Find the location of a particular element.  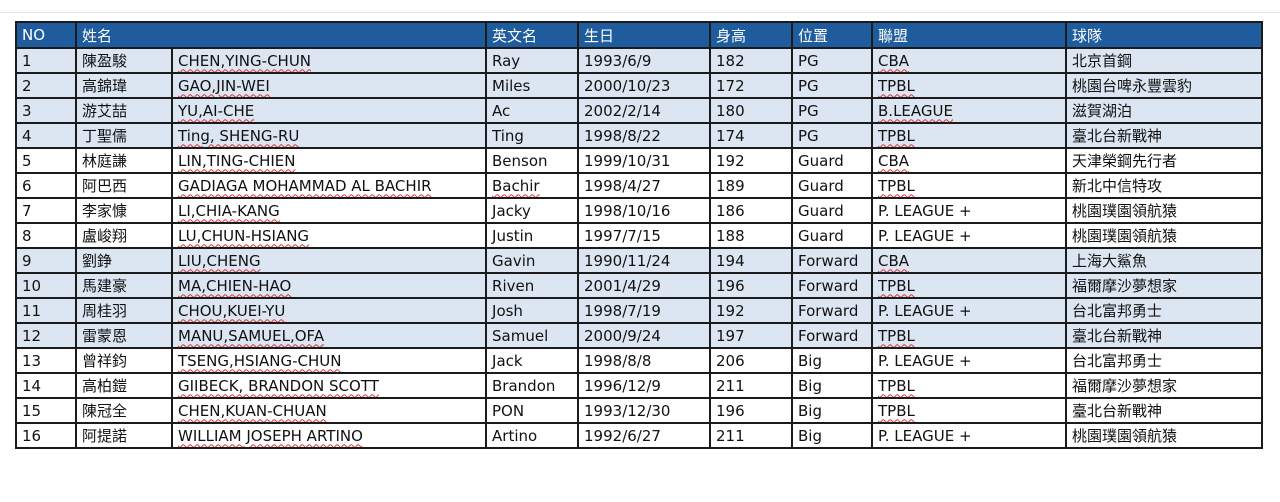

header-no: NO is located at coordinates (46, 35).